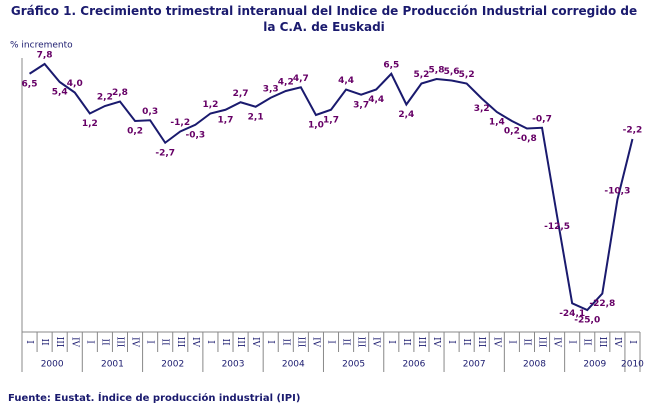  What do you see at coordinates (301, 79) in the screenshot?
I see `data-label: 4,7` at bounding box center [301, 79].